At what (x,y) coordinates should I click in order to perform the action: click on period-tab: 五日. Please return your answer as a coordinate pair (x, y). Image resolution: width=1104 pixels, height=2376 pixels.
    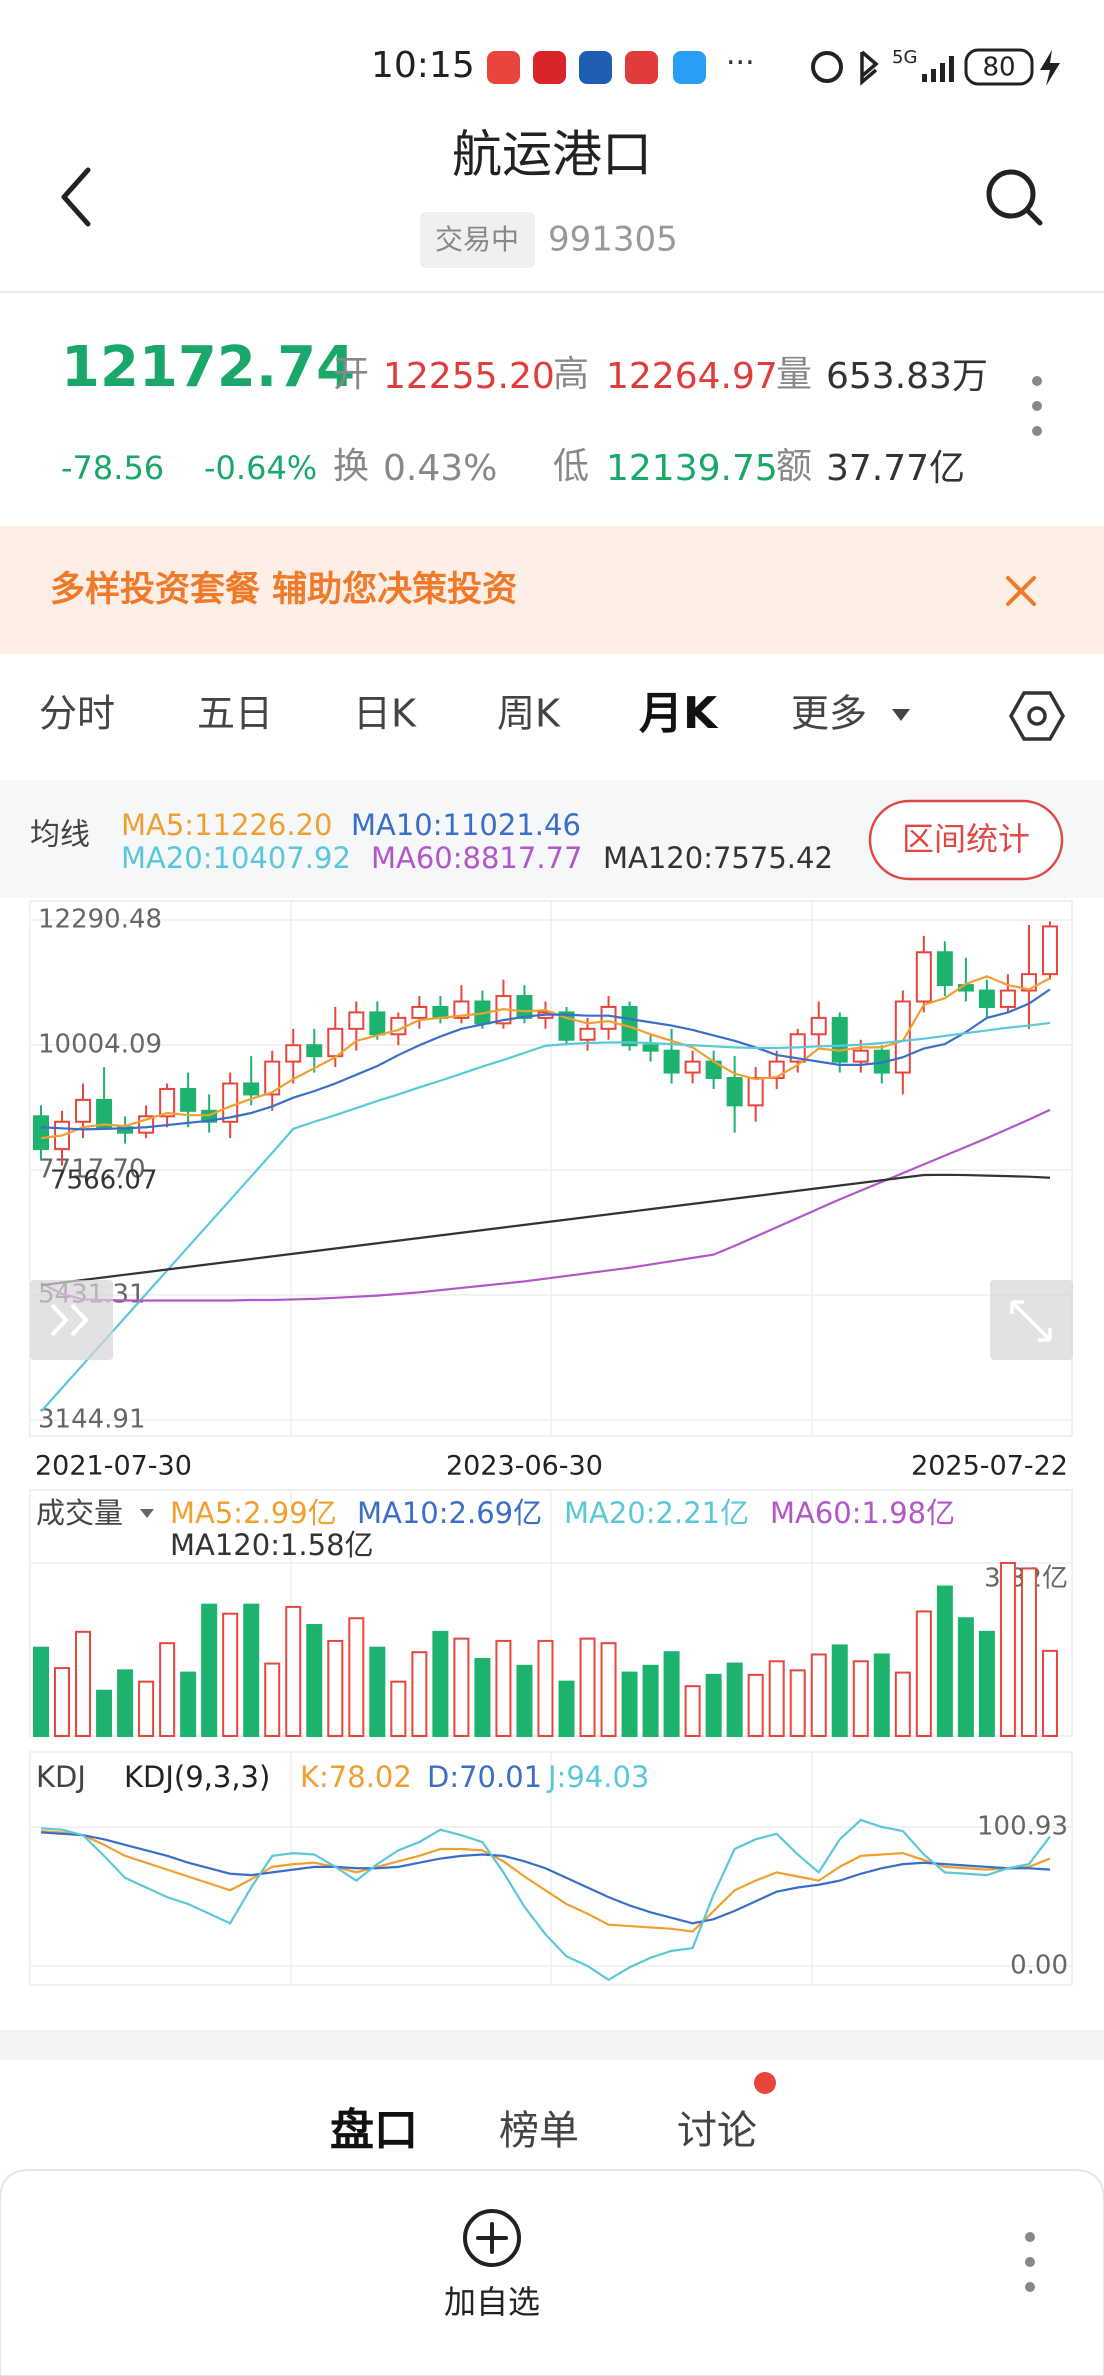
    Looking at the image, I should click on (235, 714).